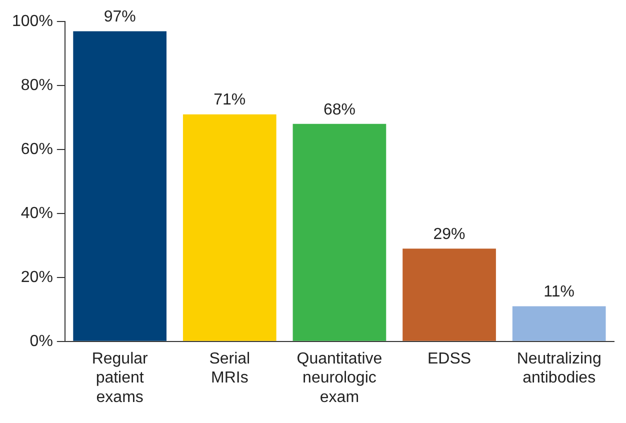 Image resolution: width=626 pixels, height=423 pixels. What do you see at coordinates (559, 368) in the screenshot?
I see `x-tick-label: Neutralizing antibodies` at bounding box center [559, 368].